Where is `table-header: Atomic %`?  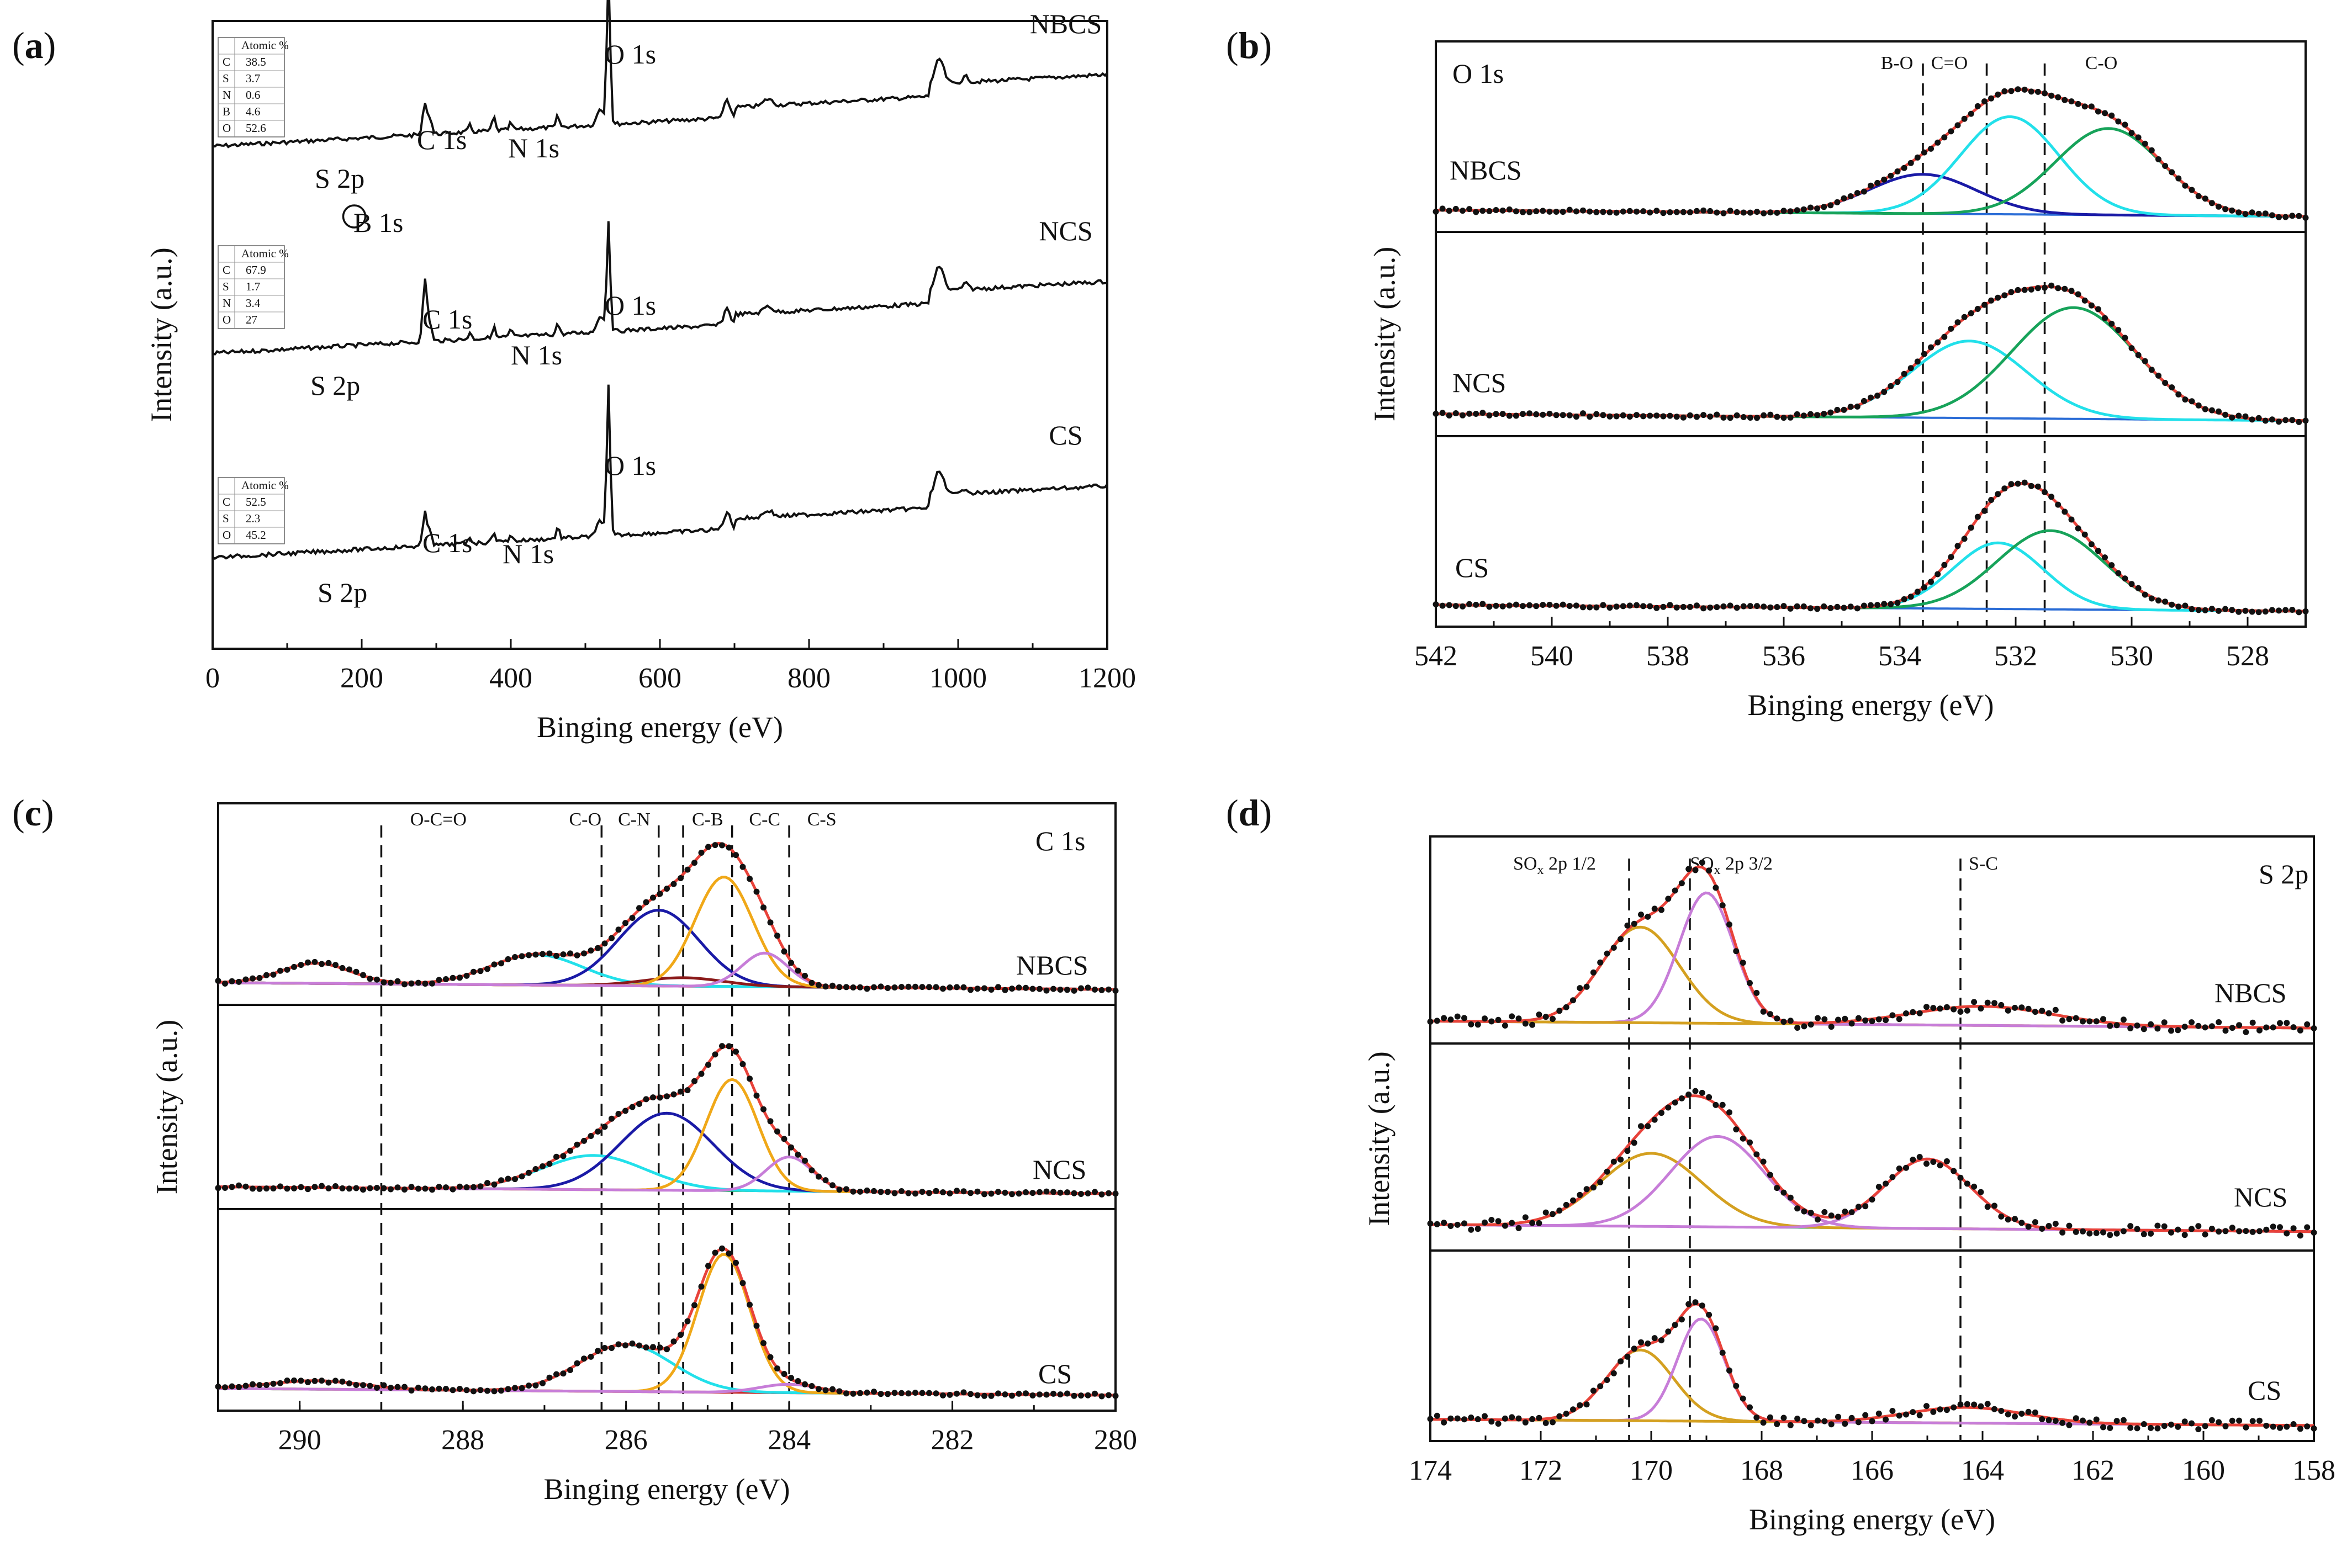 table-header: Atomic % is located at coordinates (265, 254).